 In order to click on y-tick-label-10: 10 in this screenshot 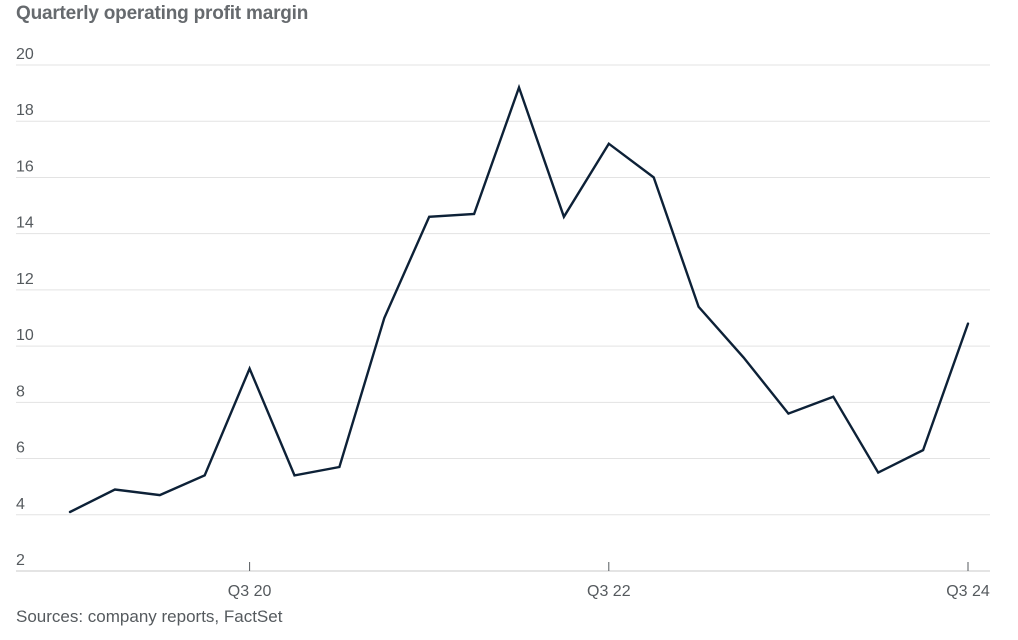, I will do `click(25, 335)`.